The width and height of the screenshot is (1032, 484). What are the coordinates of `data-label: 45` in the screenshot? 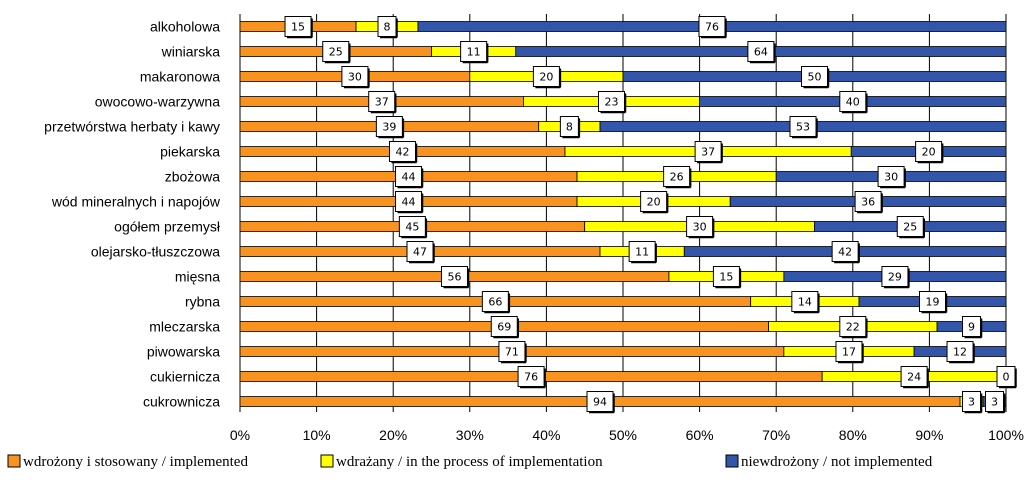 It's located at (412, 227).